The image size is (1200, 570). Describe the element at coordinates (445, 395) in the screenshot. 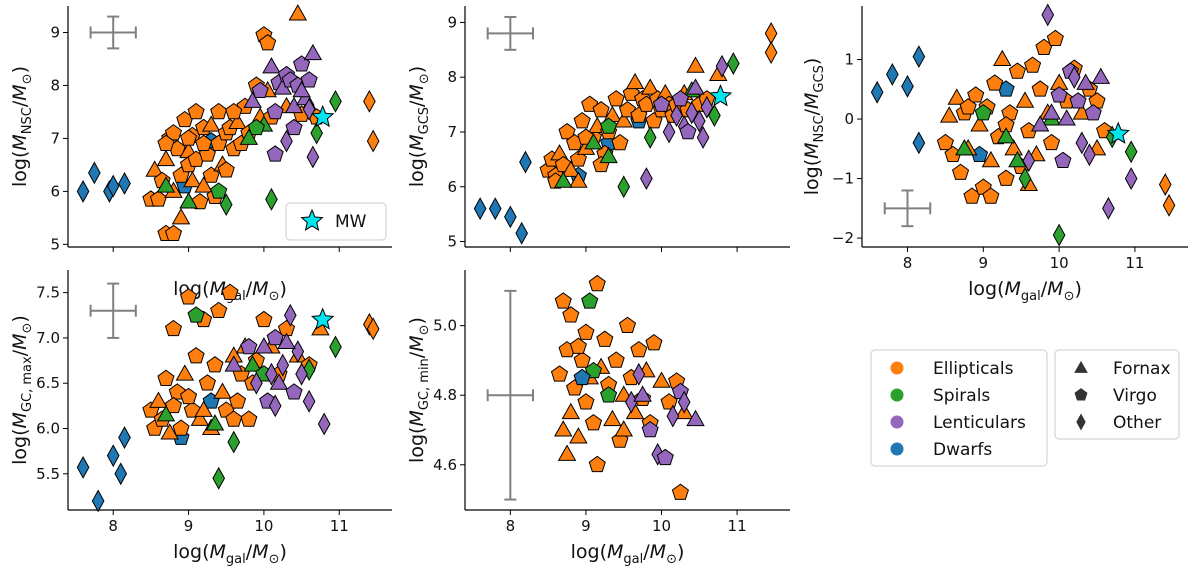

I see `y-tick-label: 4.8` at that location.